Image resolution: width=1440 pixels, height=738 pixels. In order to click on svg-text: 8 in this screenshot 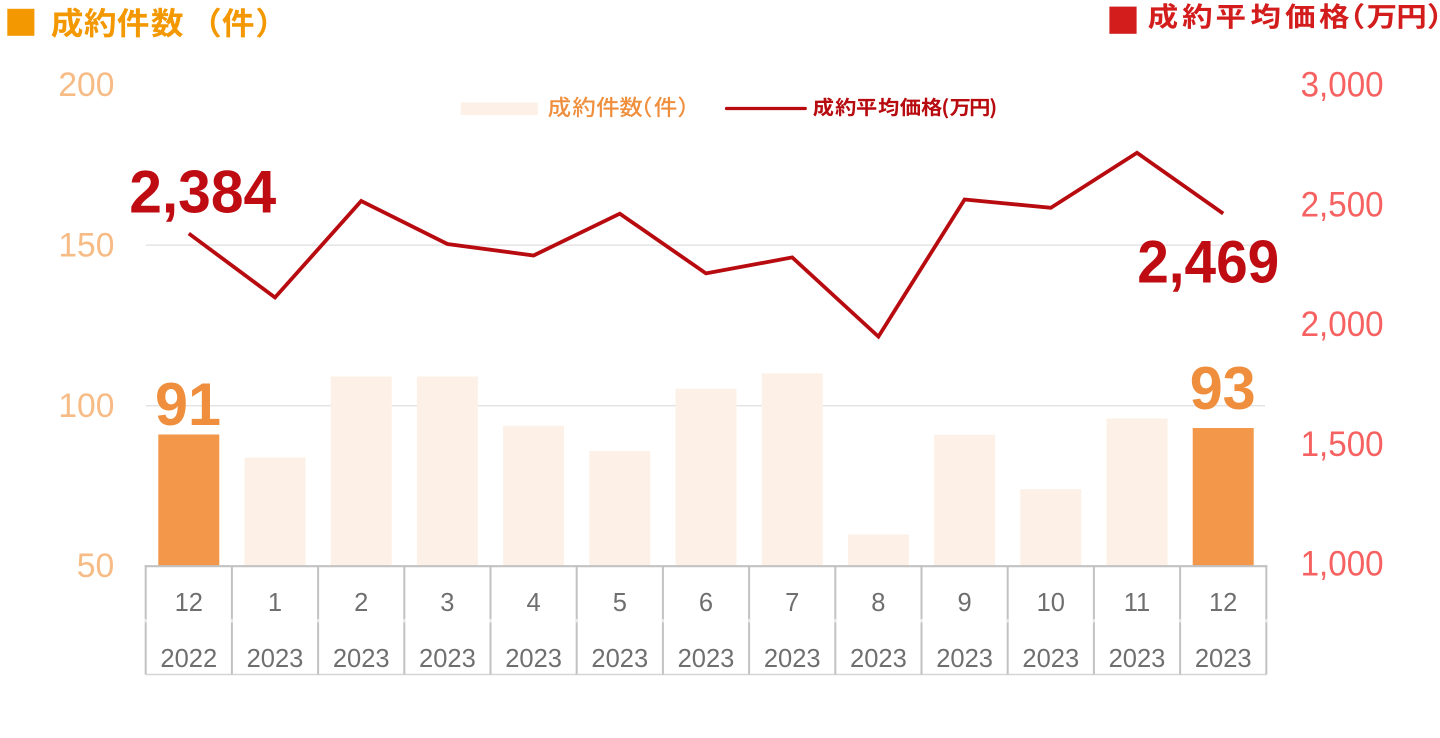, I will do `click(878, 603)`.